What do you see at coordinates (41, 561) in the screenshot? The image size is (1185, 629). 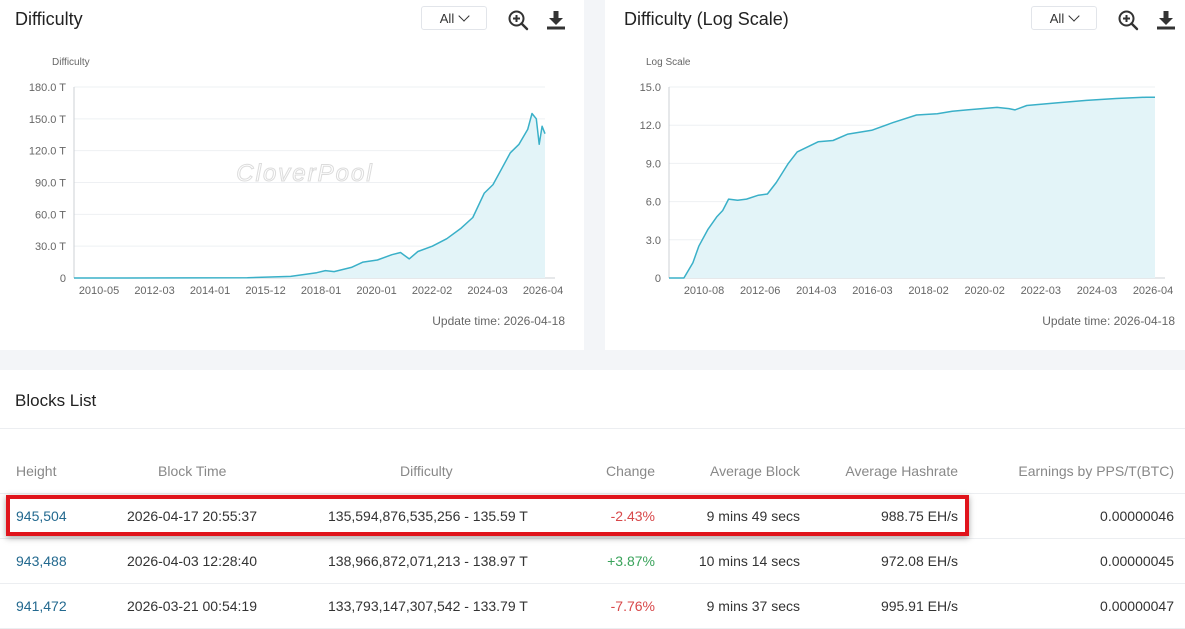 I see `block-height-link: 943,488` at bounding box center [41, 561].